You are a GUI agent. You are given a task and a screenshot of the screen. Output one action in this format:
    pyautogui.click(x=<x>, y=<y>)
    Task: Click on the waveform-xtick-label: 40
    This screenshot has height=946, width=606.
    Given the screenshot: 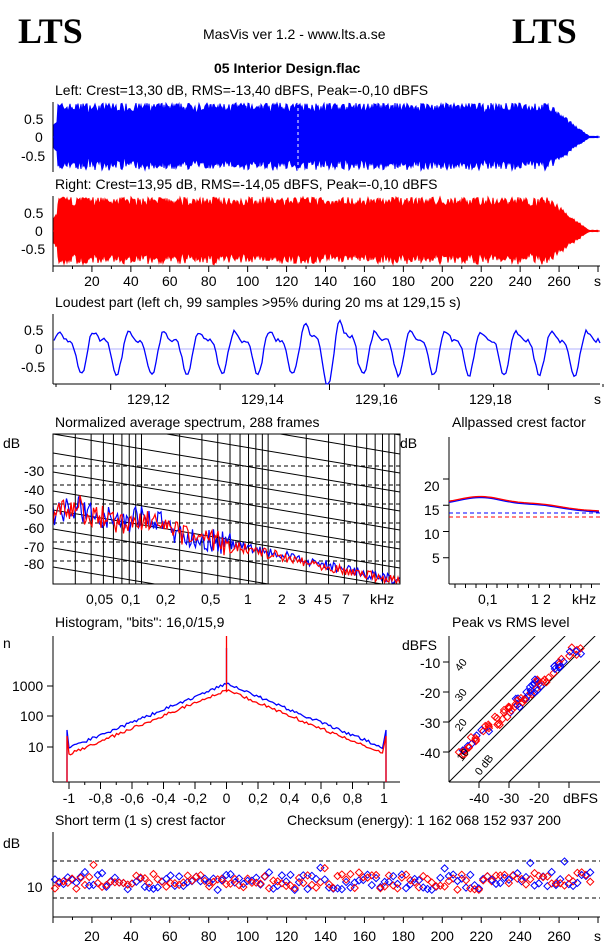 What is the action you would take?
    pyautogui.click(x=131, y=281)
    